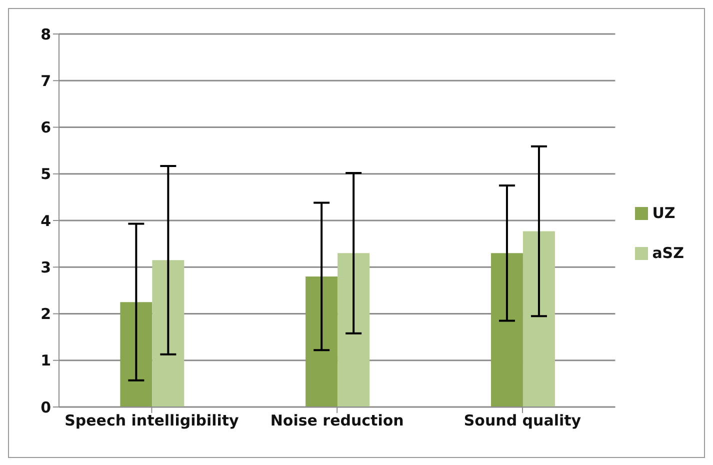 The height and width of the screenshot is (465, 713). I want to click on y-tick-label: 8, so click(45, 34).